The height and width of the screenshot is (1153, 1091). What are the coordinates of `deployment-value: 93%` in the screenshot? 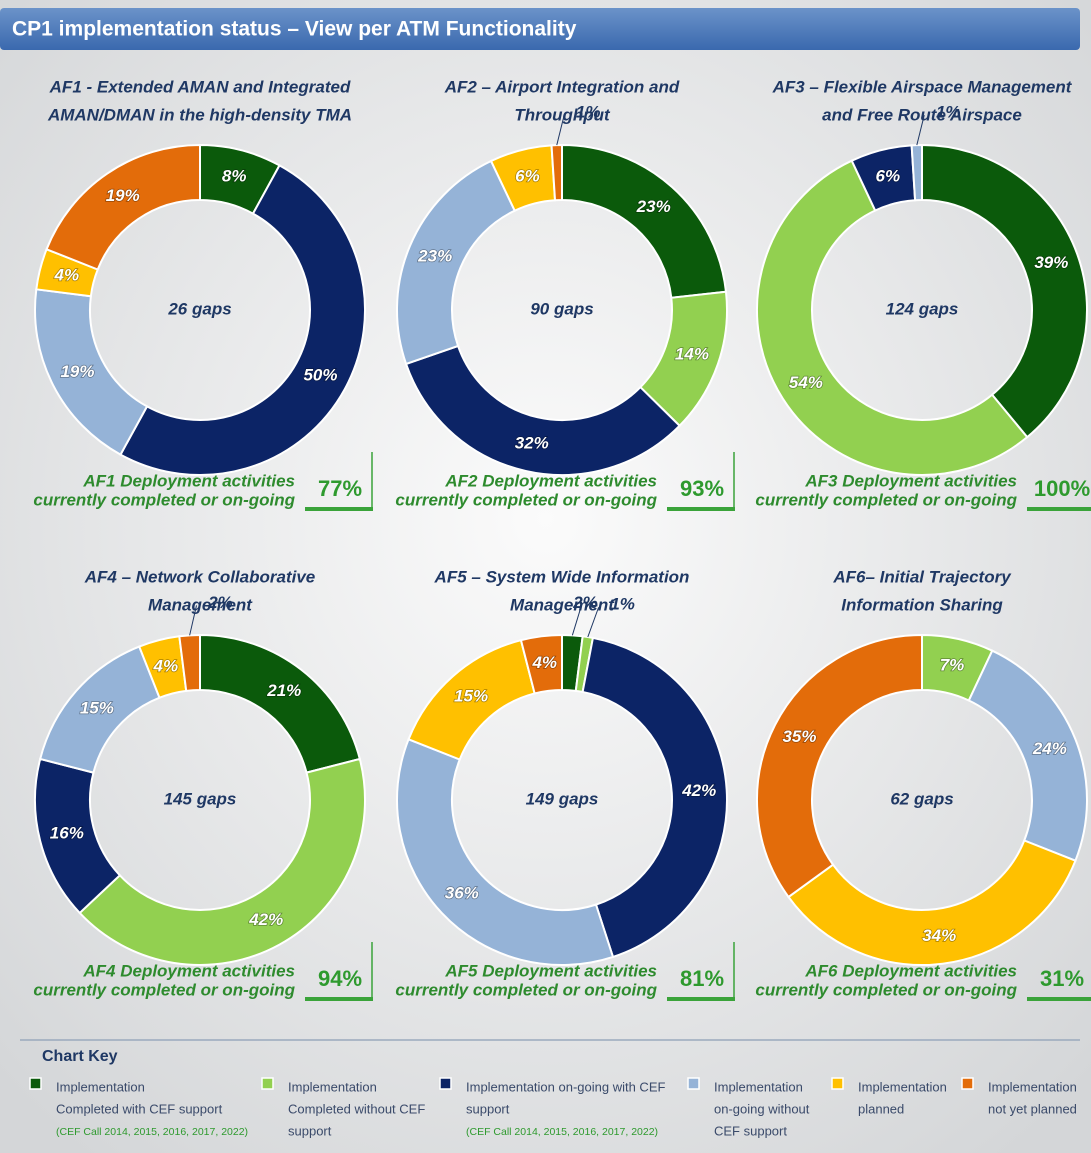 It's located at (702, 488).